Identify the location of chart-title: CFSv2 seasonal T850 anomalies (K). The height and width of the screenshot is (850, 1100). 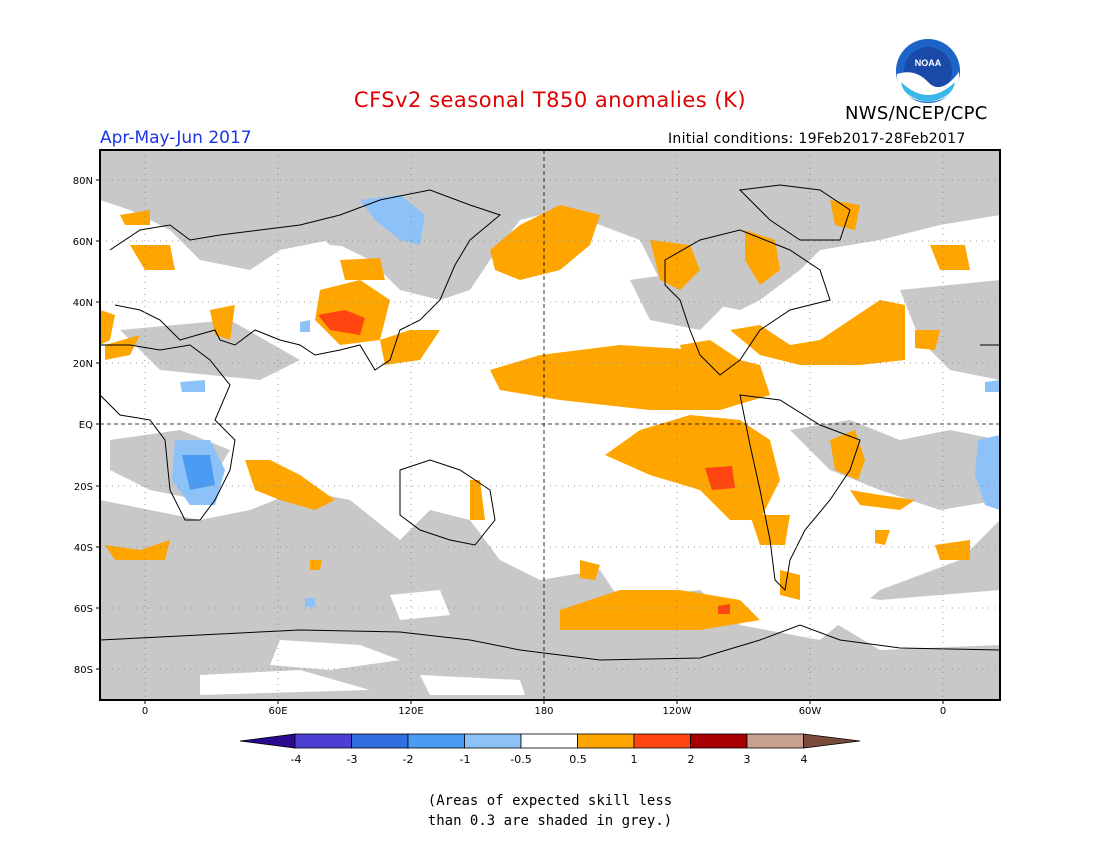
(550, 100).